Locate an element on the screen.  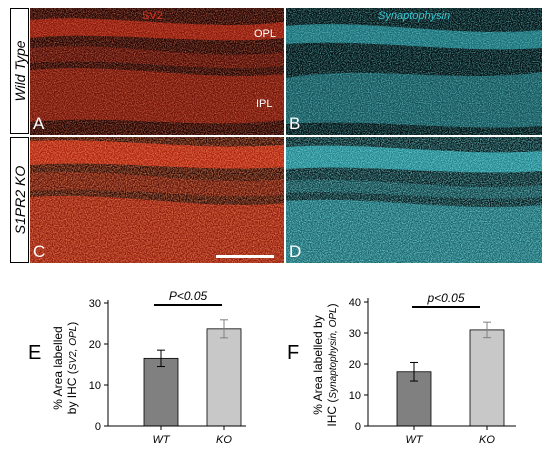
chartE-xtick-label: KO is located at coordinates (224, 440).